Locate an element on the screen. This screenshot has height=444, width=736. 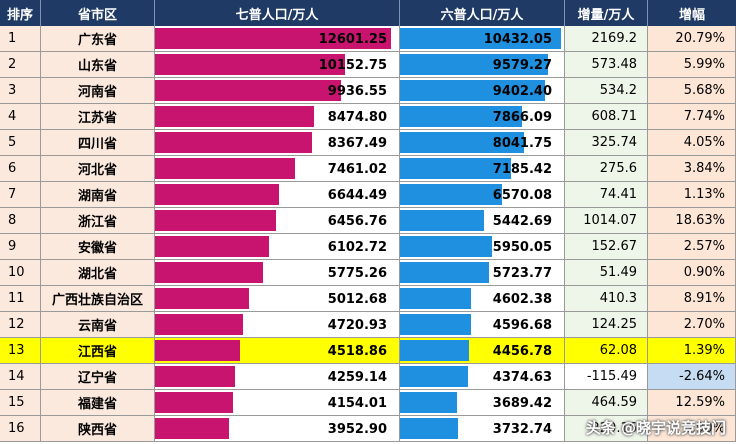
cell-rate: 1.39% is located at coordinates (692, 351).